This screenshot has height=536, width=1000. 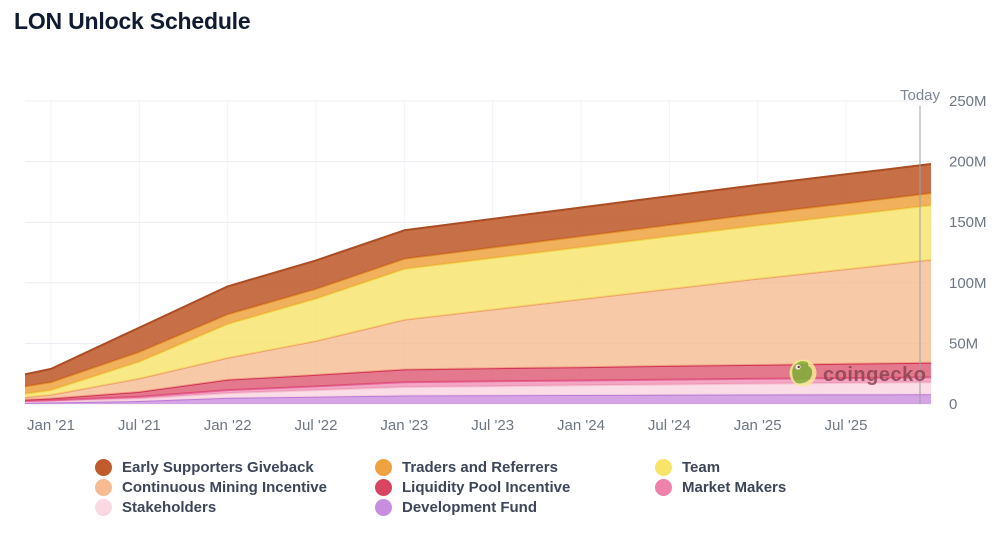 I want to click on svg-text: Jan '21, so click(x=51, y=425).